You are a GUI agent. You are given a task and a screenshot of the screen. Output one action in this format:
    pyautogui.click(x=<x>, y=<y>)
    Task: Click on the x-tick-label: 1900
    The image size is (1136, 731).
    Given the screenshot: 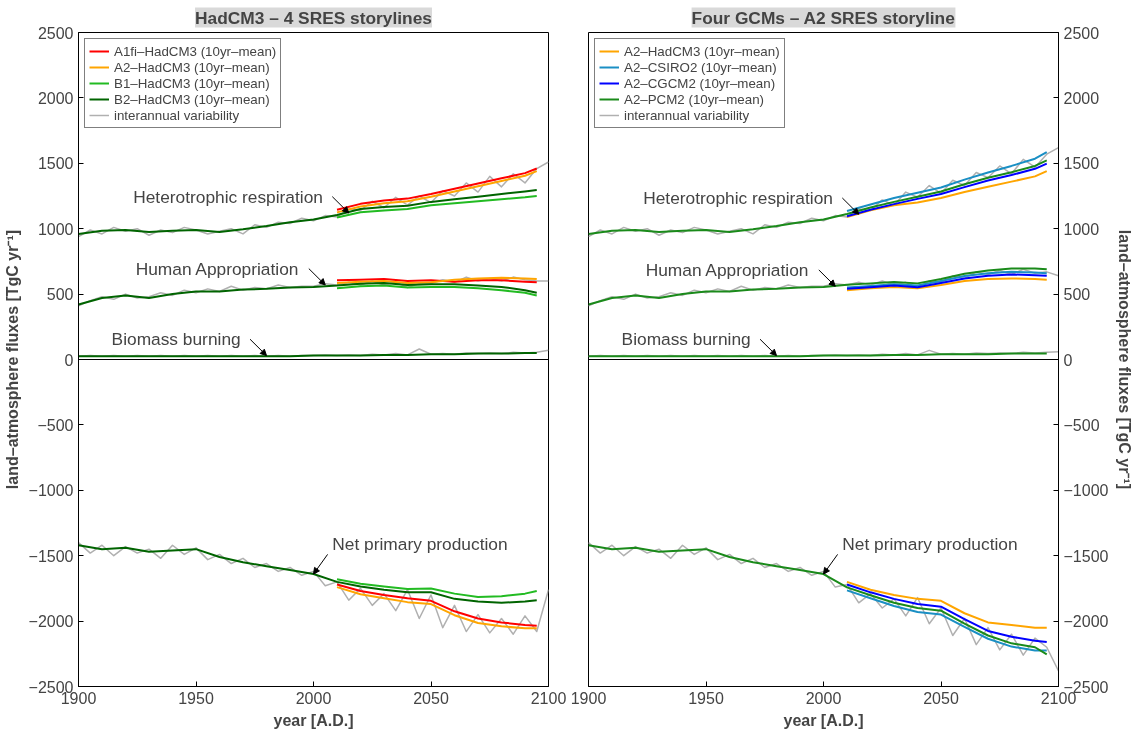 What is the action you would take?
    pyautogui.click(x=588, y=698)
    